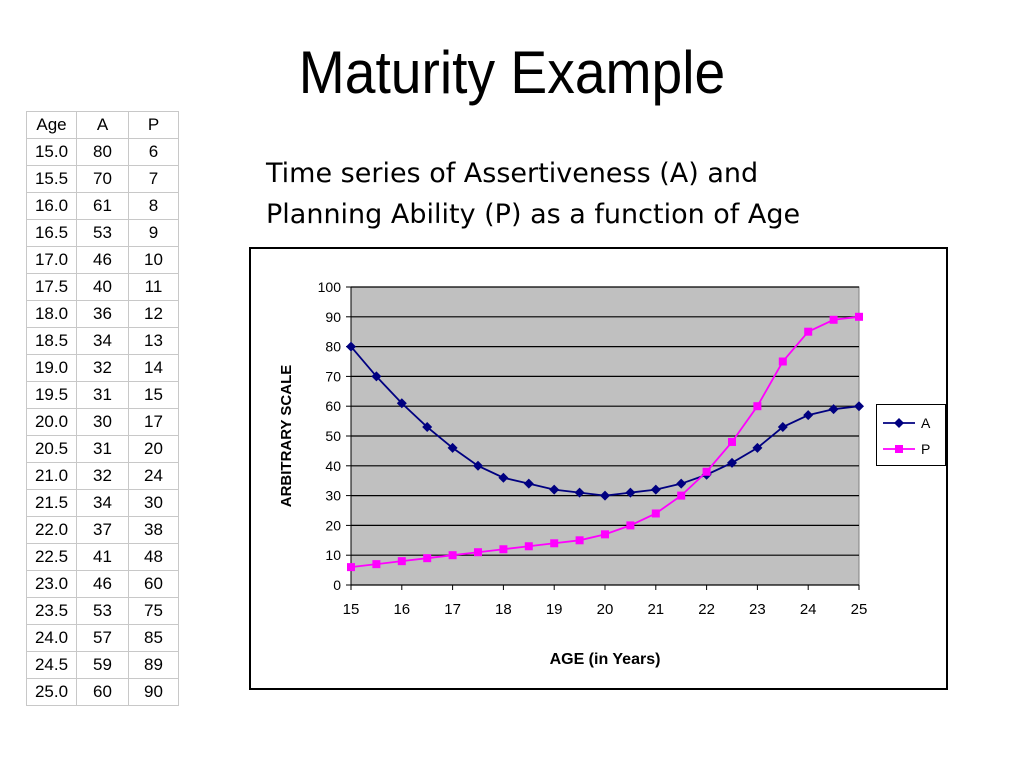 The height and width of the screenshot is (768, 1024). I want to click on table-cell-p: 20, so click(153, 449).